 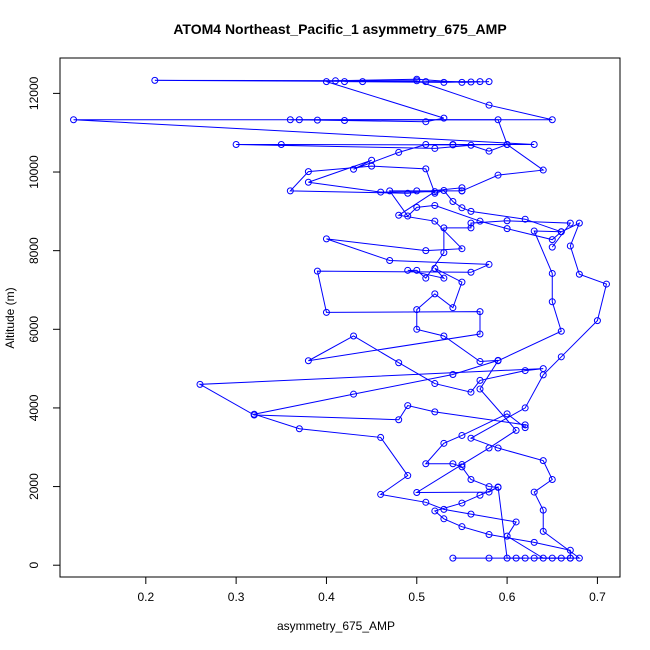 What do you see at coordinates (597, 597) in the screenshot?
I see `x-tick-label: 0.7` at bounding box center [597, 597].